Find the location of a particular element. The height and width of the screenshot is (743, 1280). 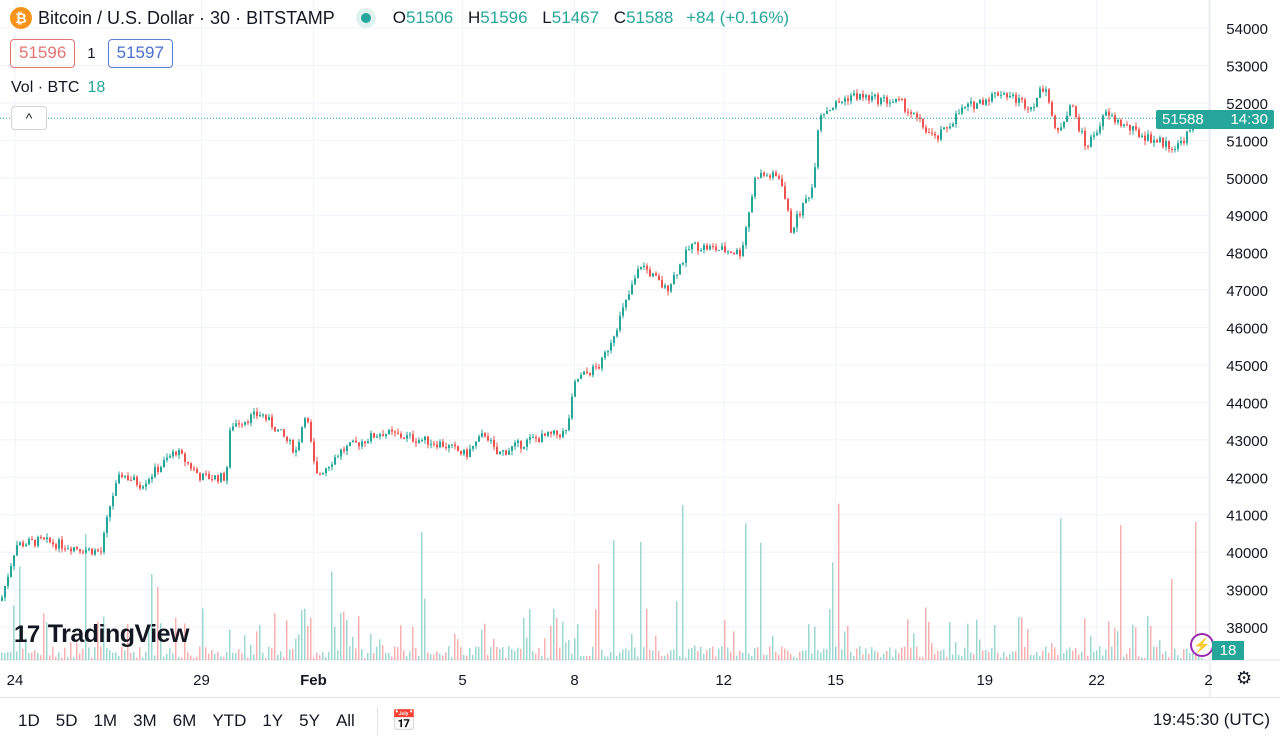

range-ytd: YTD is located at coordinates (229, 720).